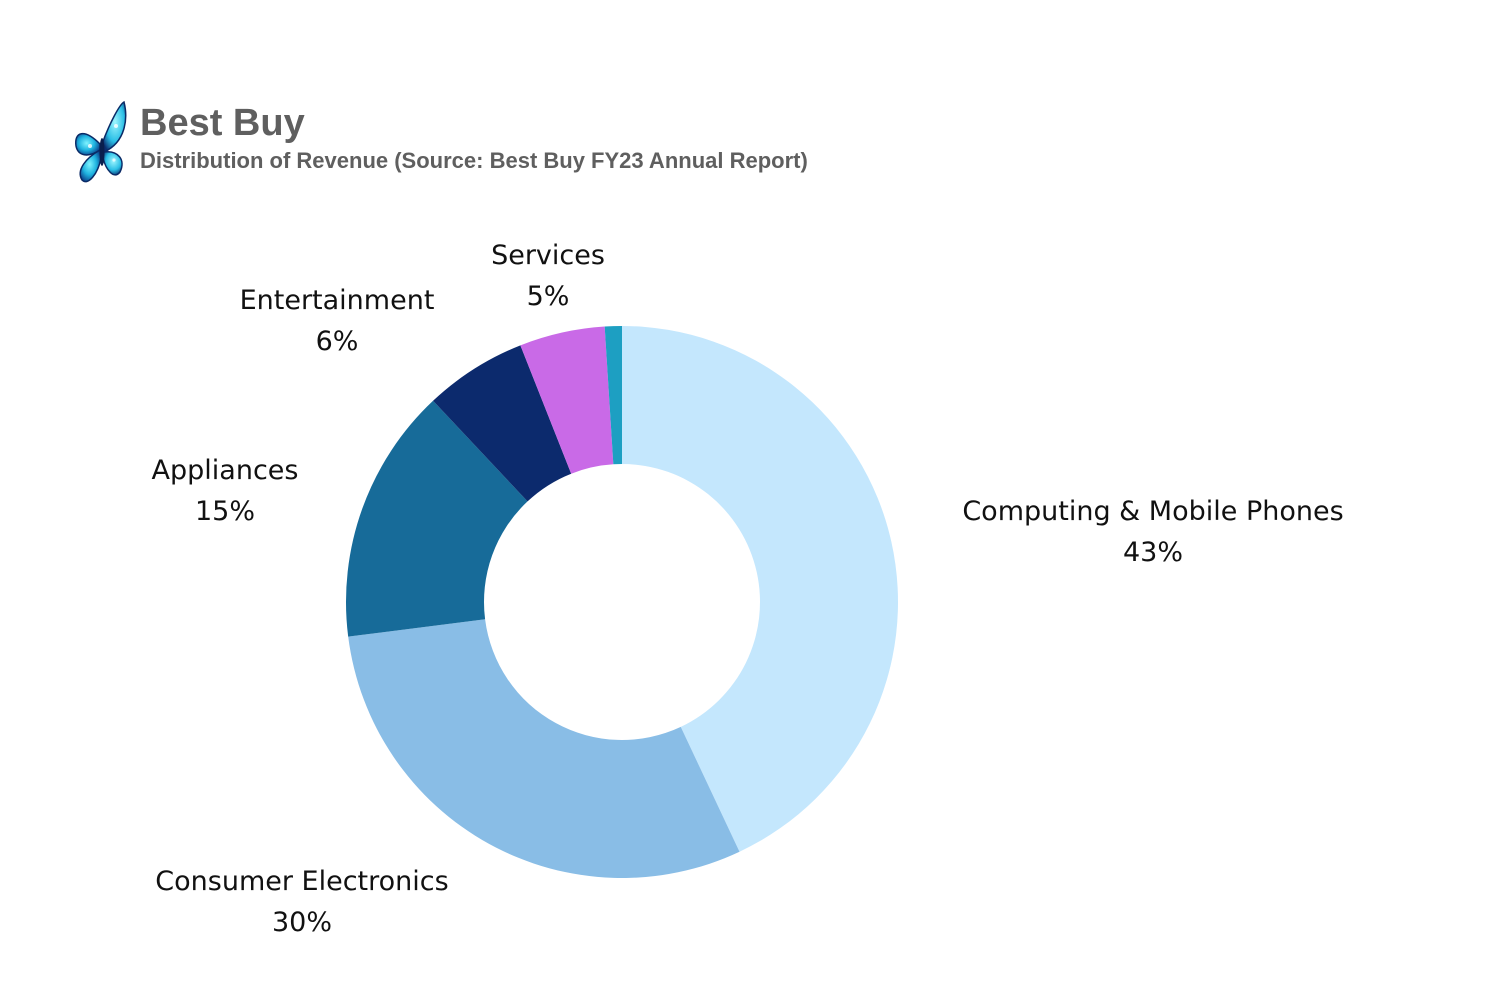  What do you see at coordinates (301, 881) in the screenshot?
I see `slice-label: Consumer Electronics` at bounding box center [301, 881].